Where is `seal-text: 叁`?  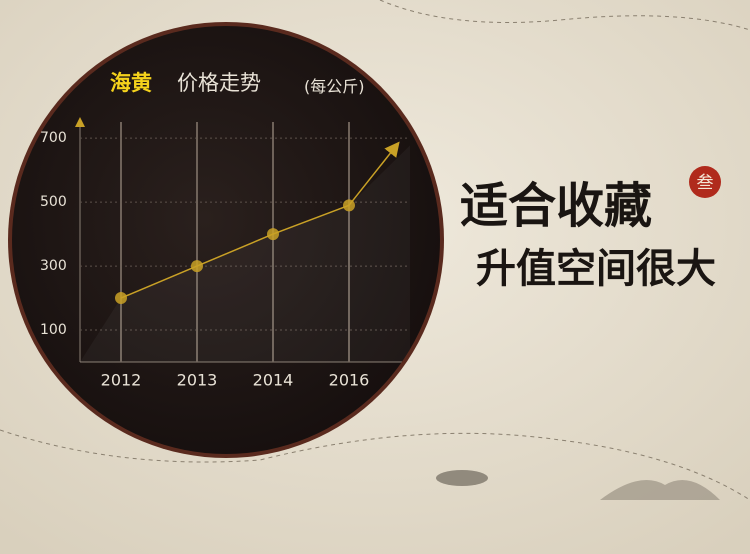
seal-text: 叁 is located at coordinates (705, 183).